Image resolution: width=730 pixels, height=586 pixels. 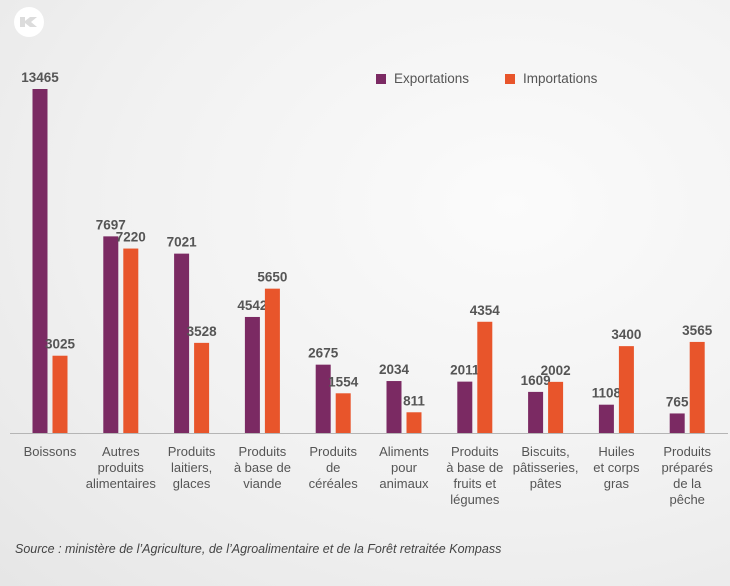 I want to click on legend-item-exportations: Exportations, so click(x=422, y=78).